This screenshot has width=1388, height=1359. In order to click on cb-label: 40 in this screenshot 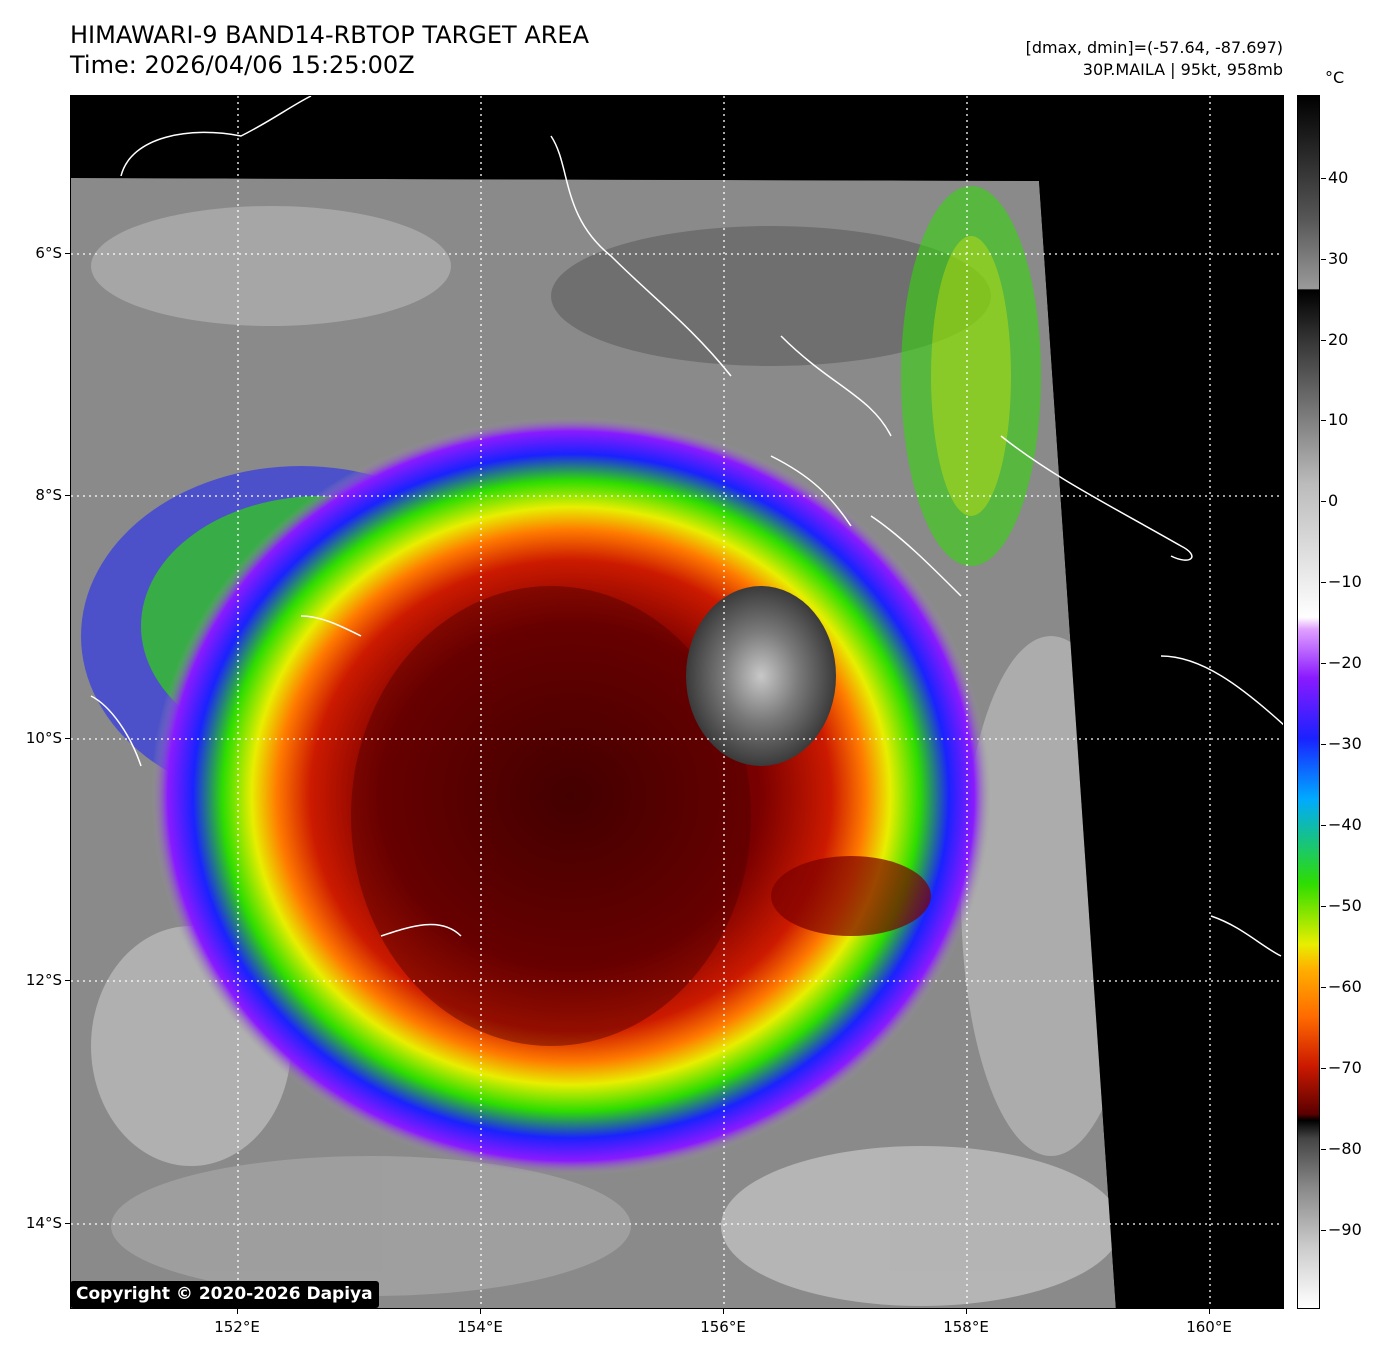, I will do `click(1338, 177)`.